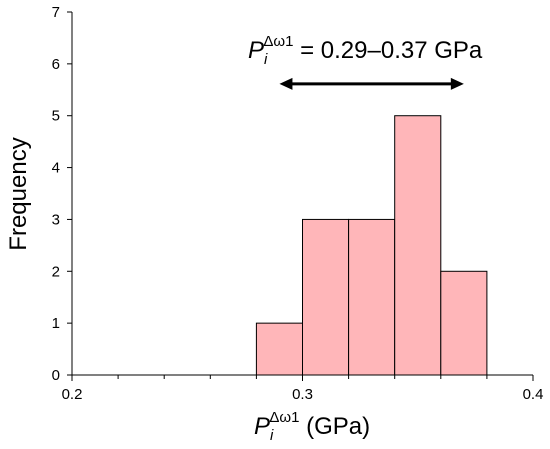  I want to click on range-double-arrow, so click(371, 83).